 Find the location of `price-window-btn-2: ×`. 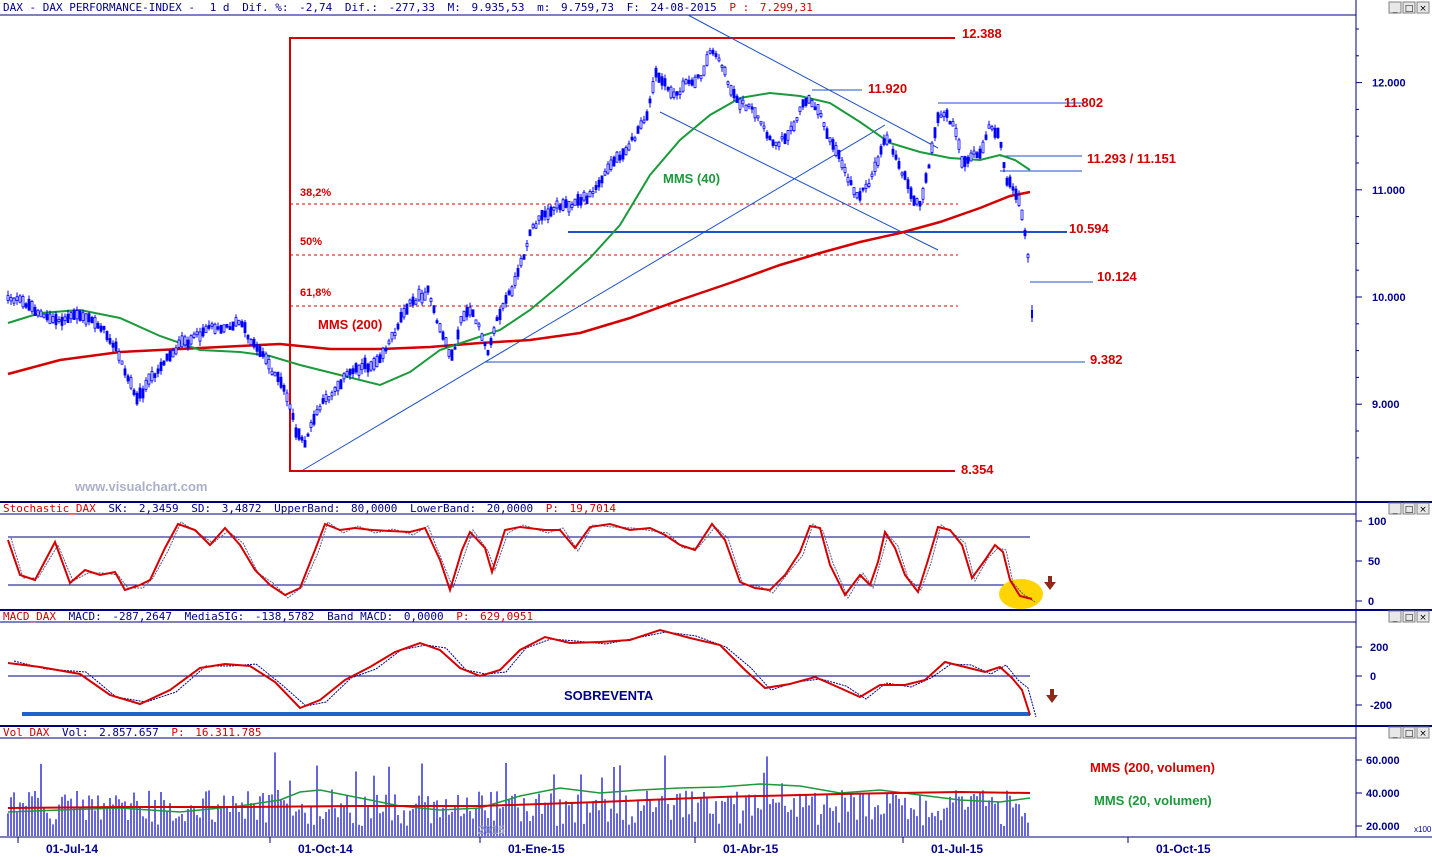

price-window-btn-2: × is located at coordinates (1423, 7).